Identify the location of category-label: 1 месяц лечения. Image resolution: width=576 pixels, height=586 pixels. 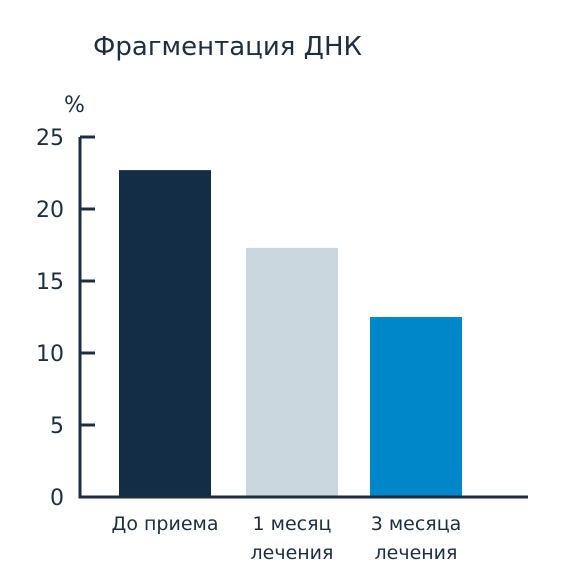
(292, 538).